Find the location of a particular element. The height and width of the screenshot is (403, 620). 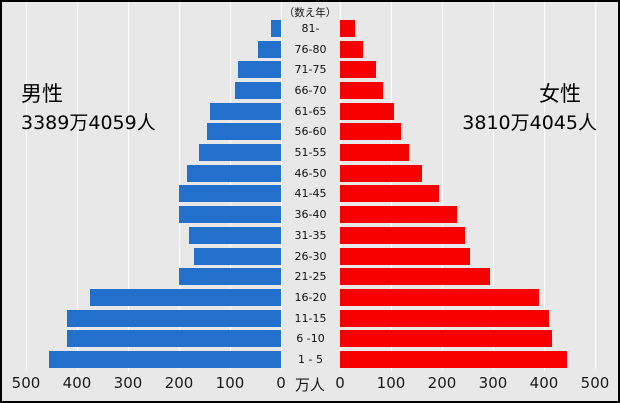

age-group-label: 46-50 is located at coordinates (310, 173).